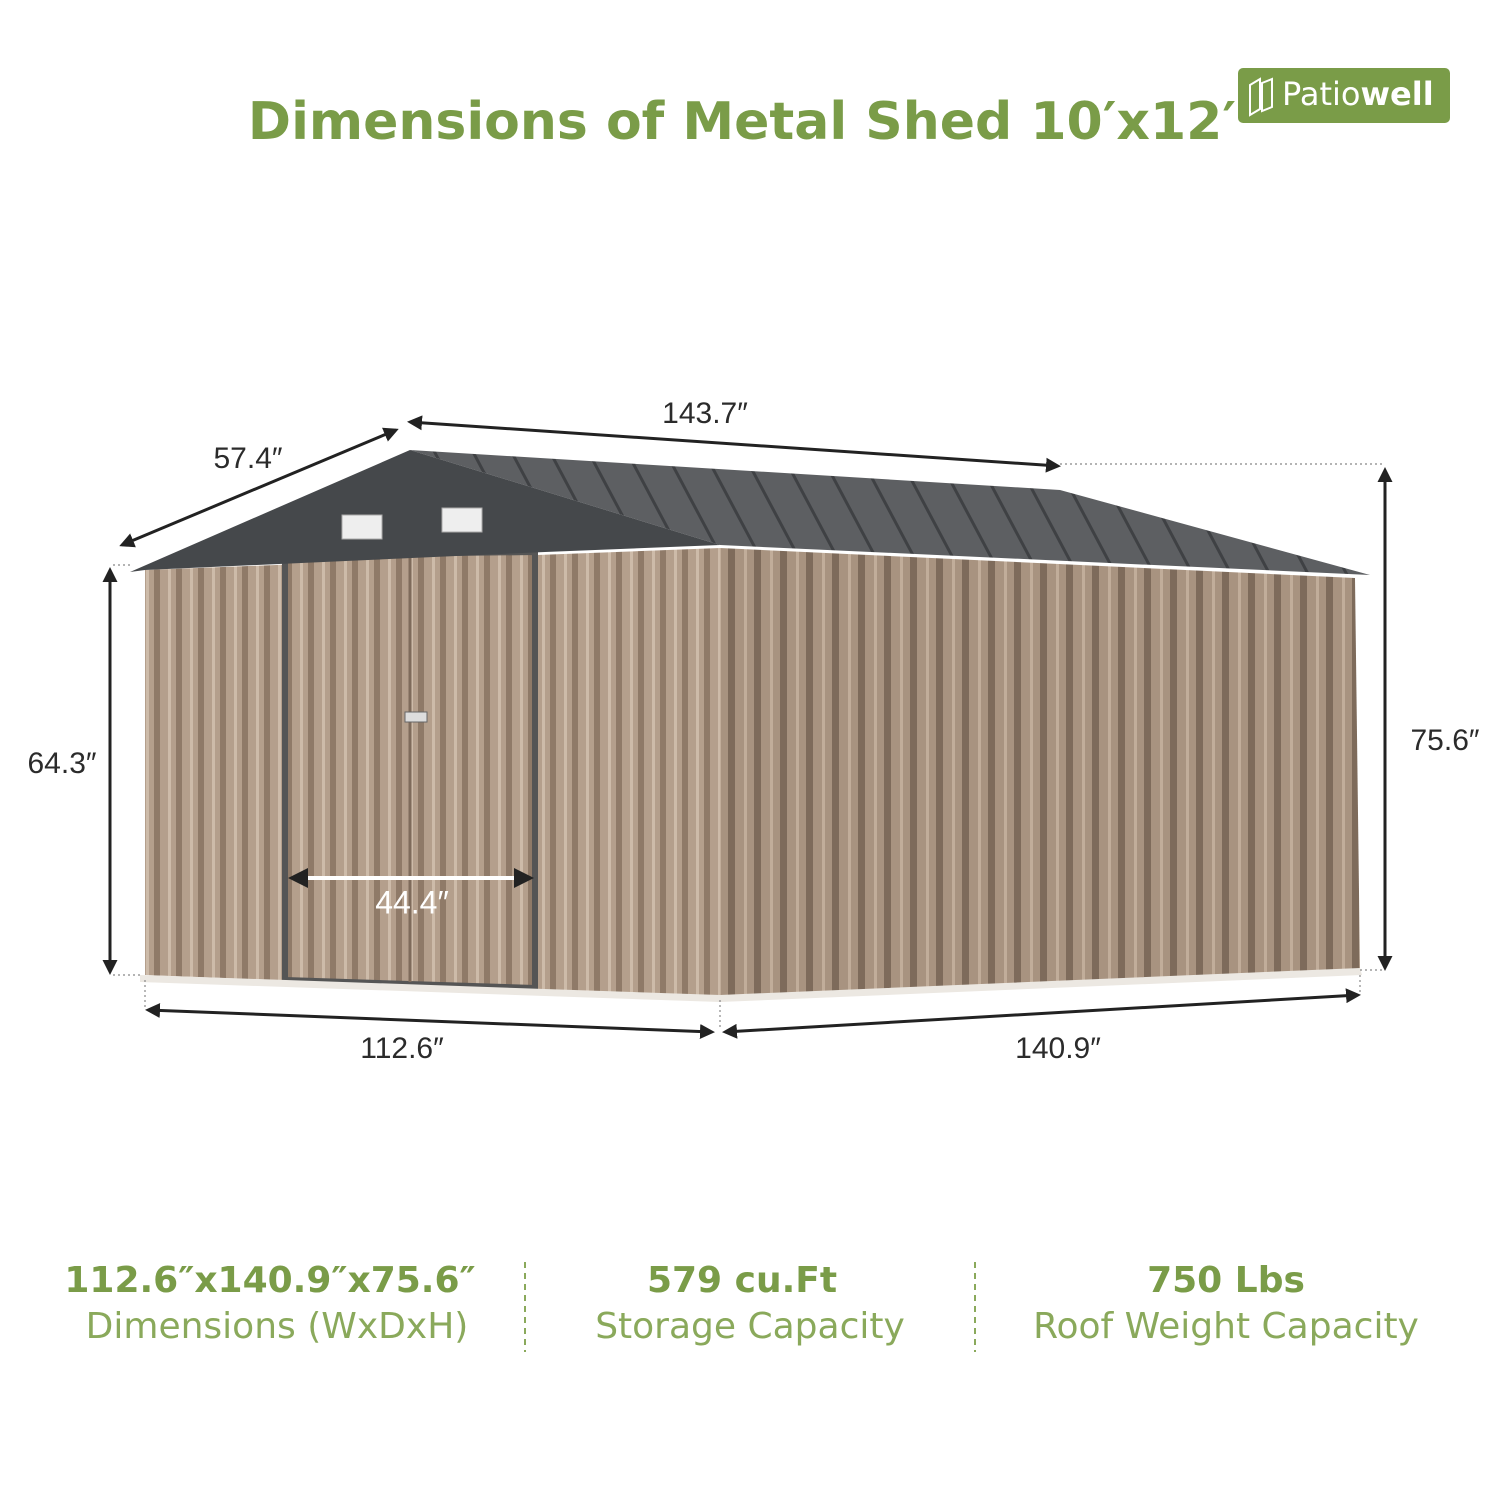 The width and height of the screenshot is (1500, 1500). I want to click on logo-light: Patio, so click(1321, 94).